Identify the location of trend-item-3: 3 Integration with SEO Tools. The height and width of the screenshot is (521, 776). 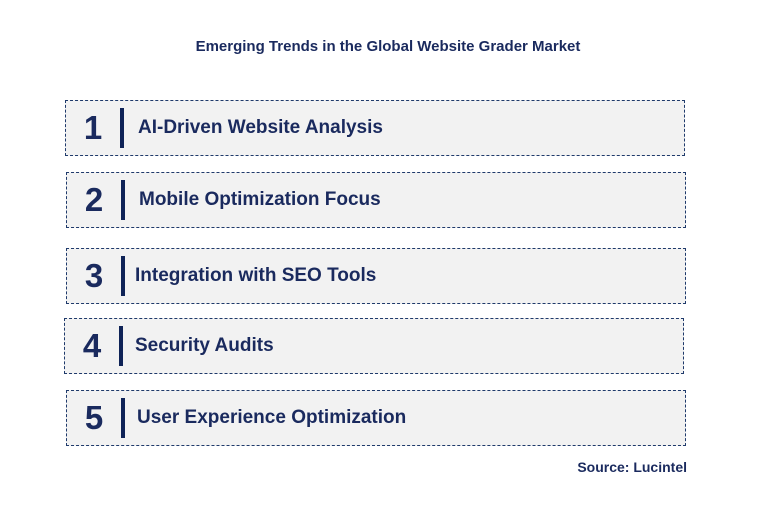
(376, 276).